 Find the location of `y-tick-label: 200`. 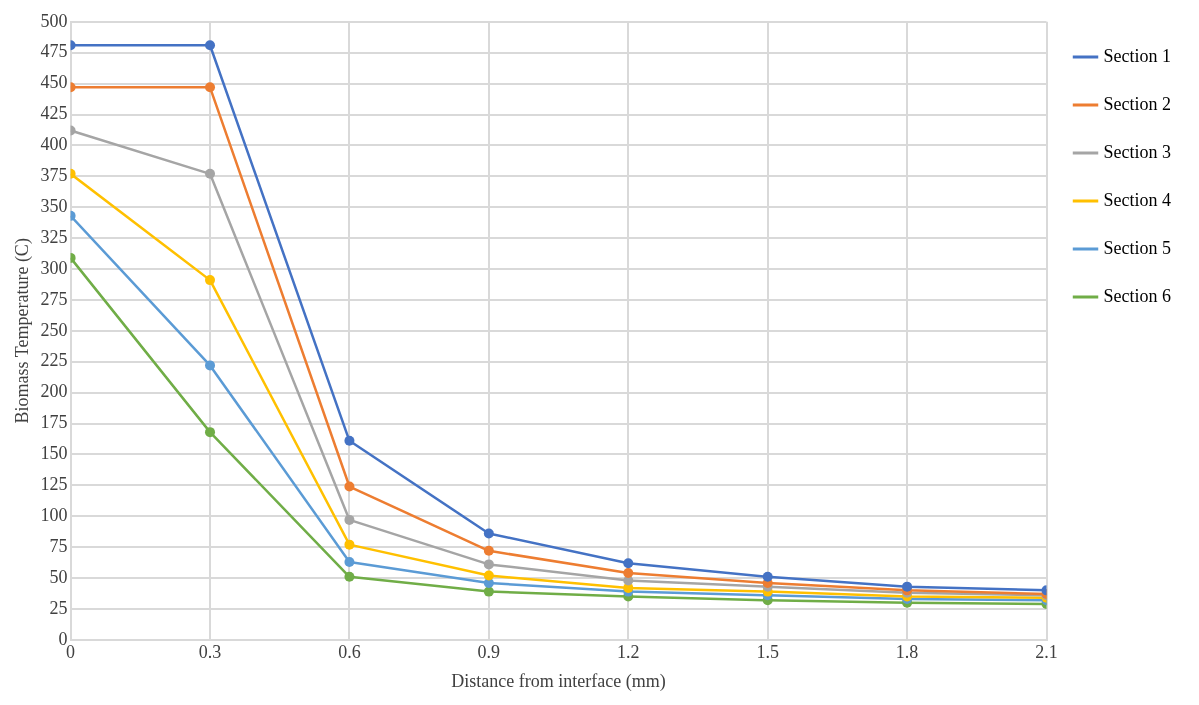

y-tick-label: 200 is located at coordinates (54, 391).